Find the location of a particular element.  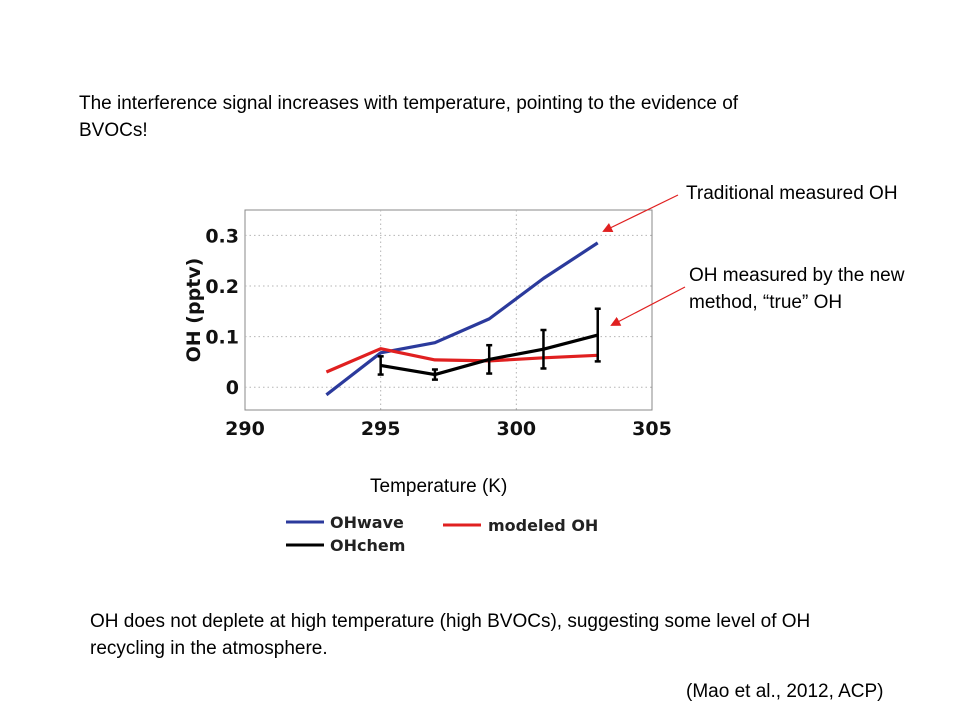

callout-arrow-new is located at coordinates (648, 306).